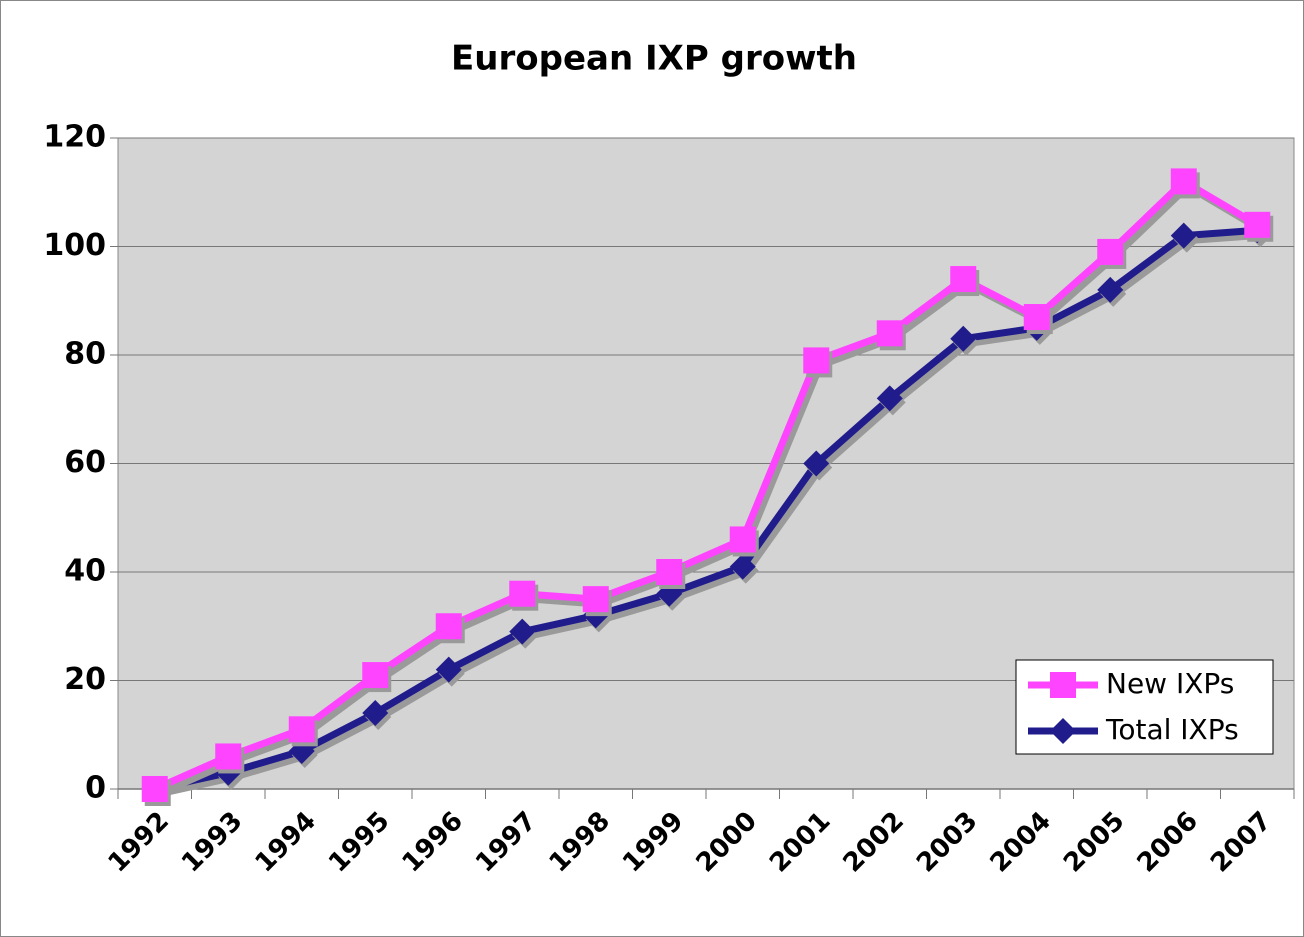  I want to click on y-tick-label: 0, so click(95, 788).